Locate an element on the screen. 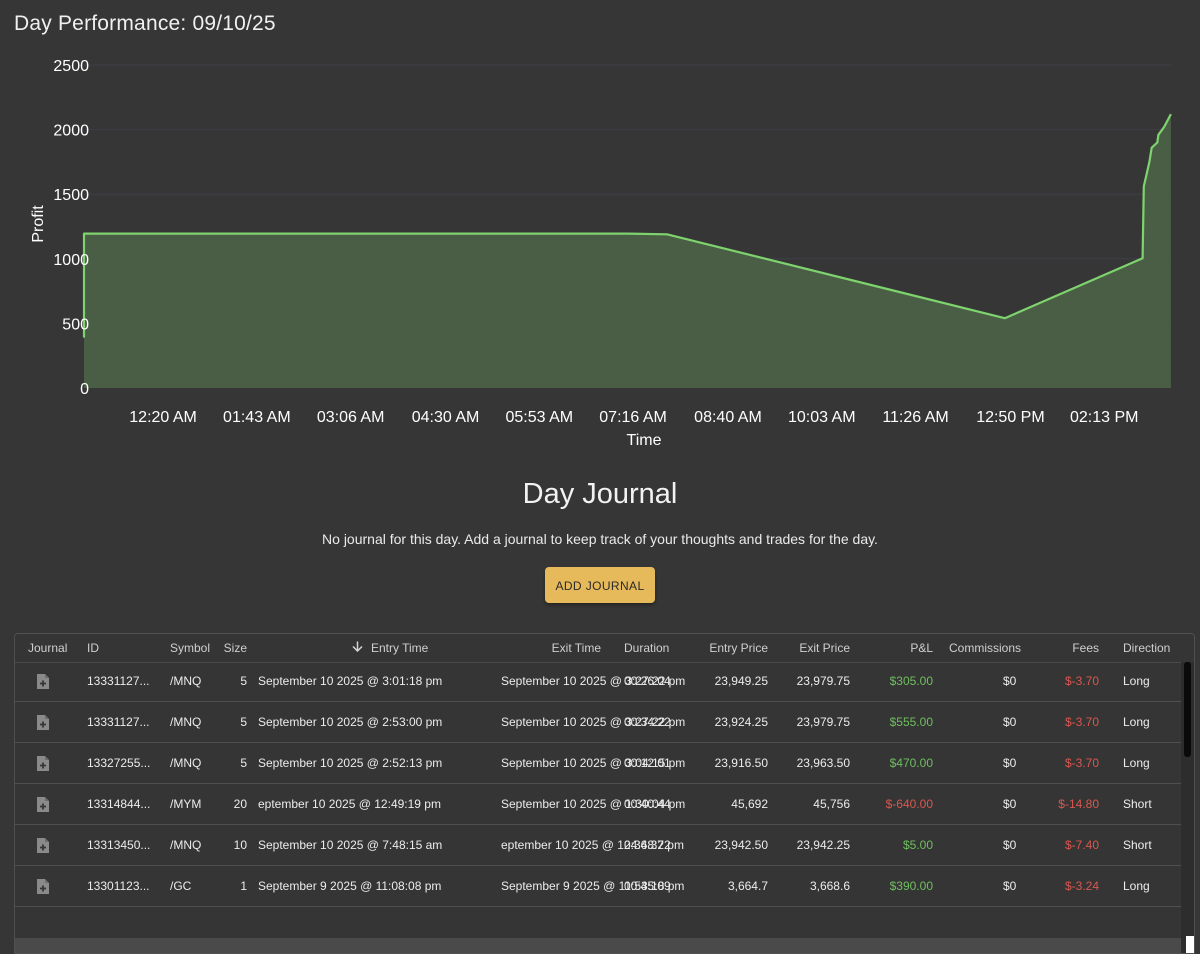  x-tick-label: 05:53 AM is located at coordinates (540, 417).